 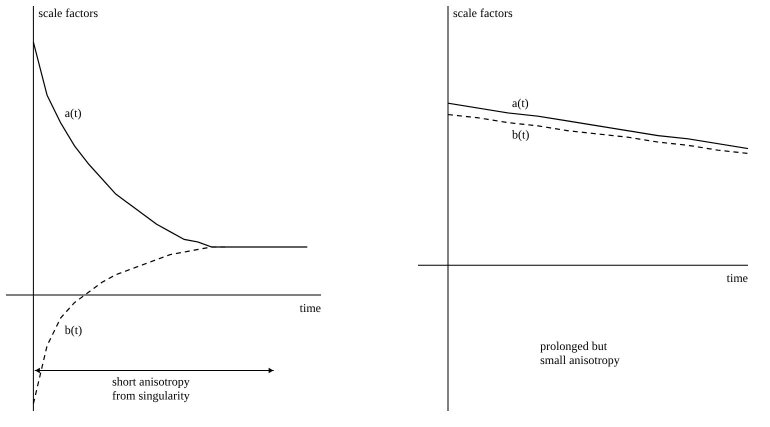 What do you see at coordinates (580, 353) in the screenshot?
I see `text: prolonged but small anisotropy` at bounding box center [580, 353].